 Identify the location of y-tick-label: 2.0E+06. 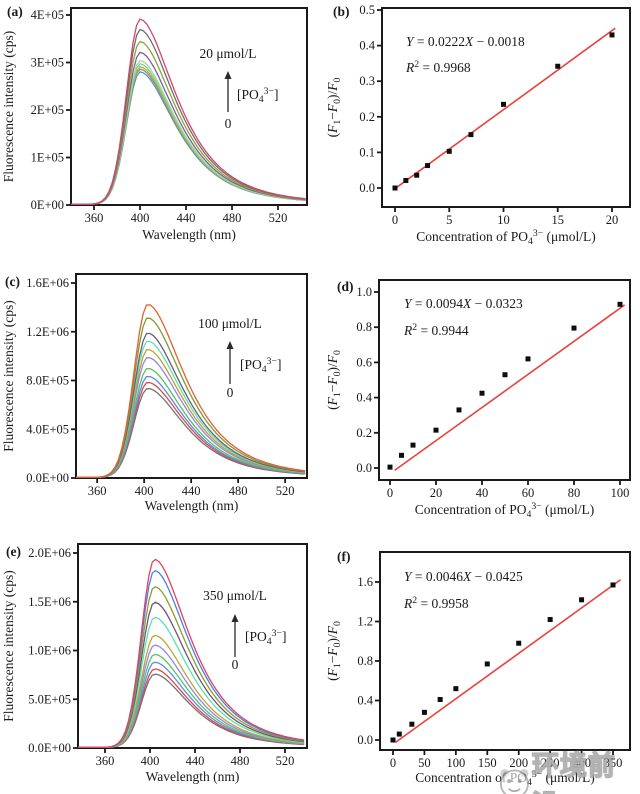
(49, 553).